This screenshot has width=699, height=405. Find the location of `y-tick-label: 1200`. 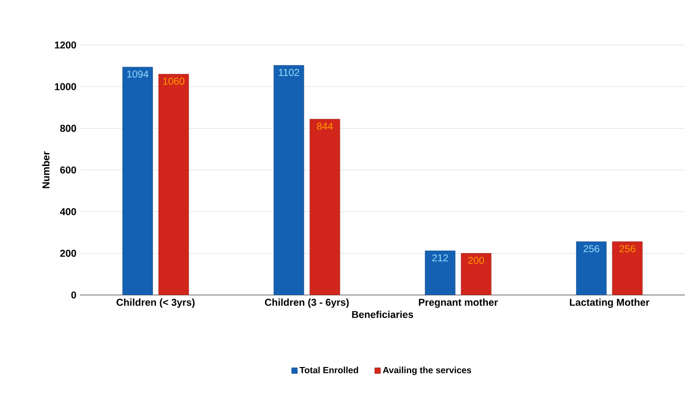

y-tick-label: 1200 is located at coordinates (65, 45).